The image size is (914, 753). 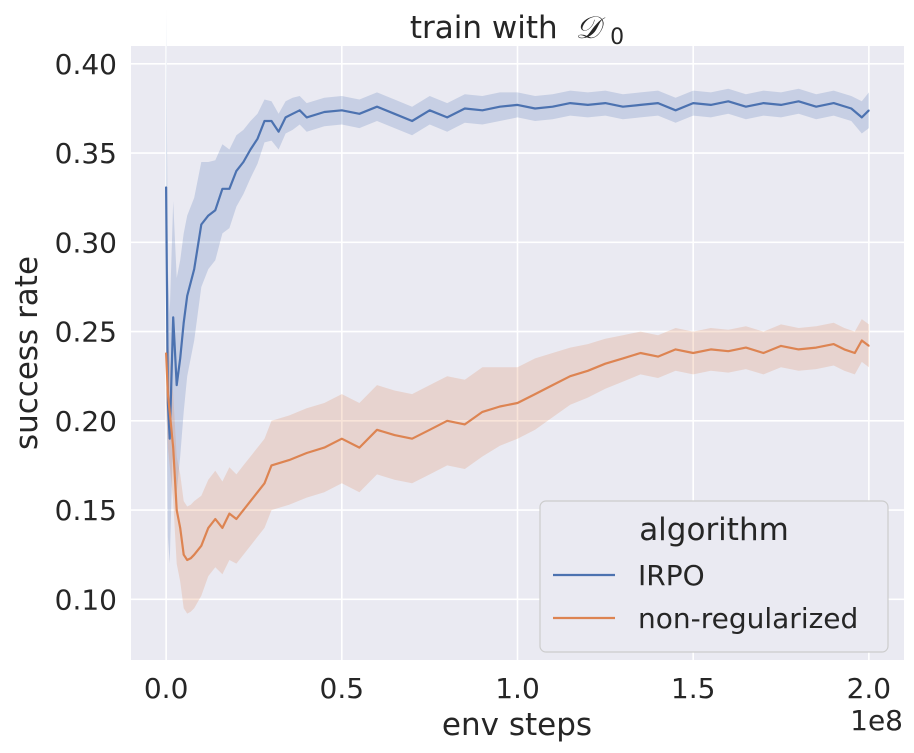 What do you see at coordinates (748, 618) in the screenshot?
I see `legend-label-non-regularized: non-regularized` at bounding box center [748, 618].